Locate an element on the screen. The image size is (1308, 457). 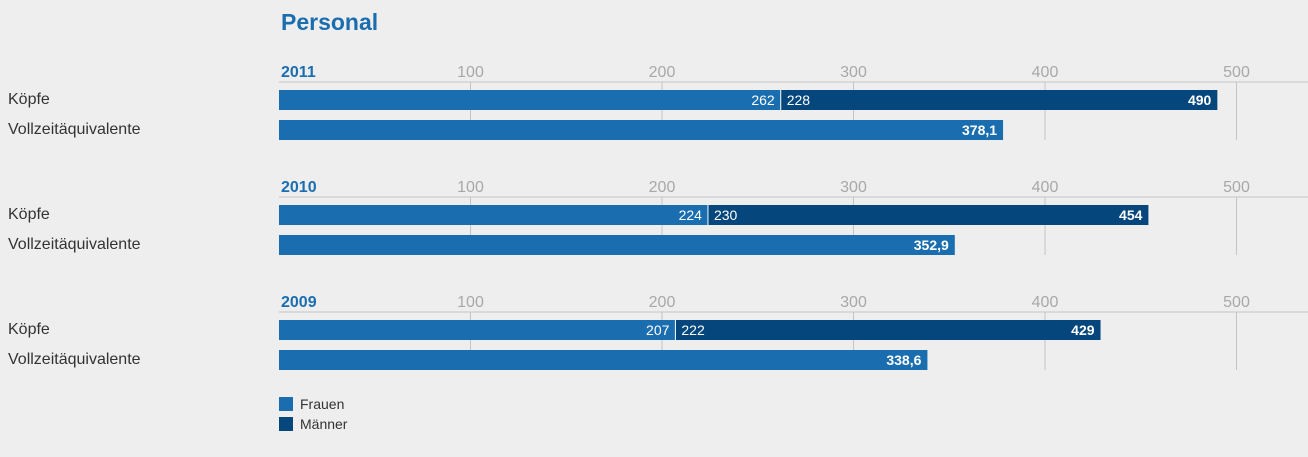
legend-label: Frauen is located at coordinates (322, 404).